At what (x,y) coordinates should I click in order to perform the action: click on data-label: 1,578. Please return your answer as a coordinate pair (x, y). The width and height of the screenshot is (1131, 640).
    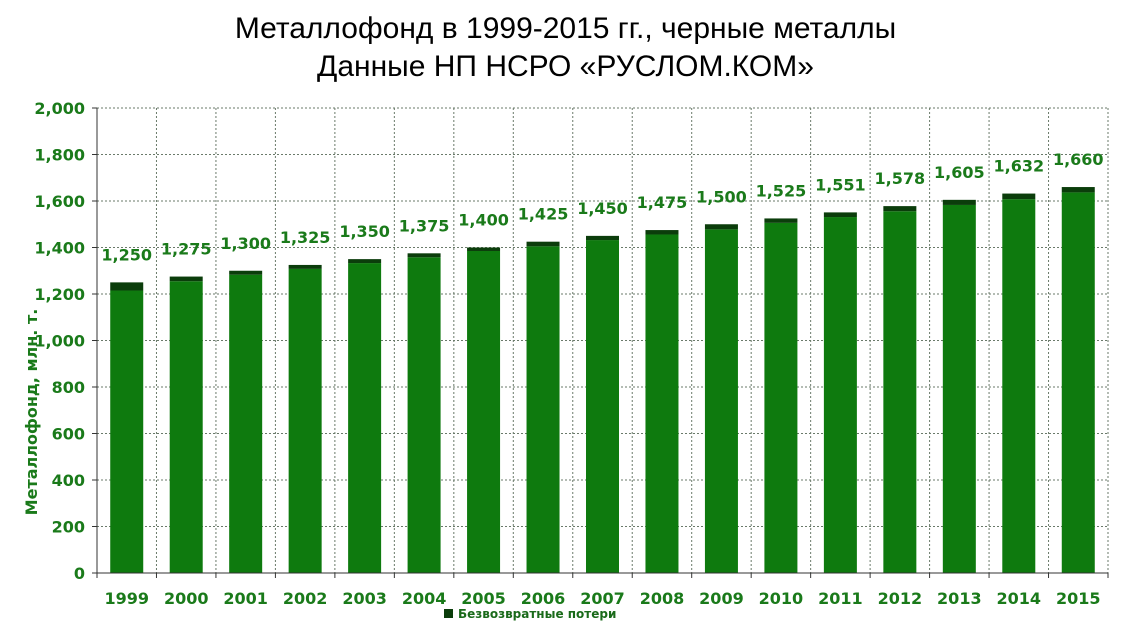
    Looking at the image, I should click on (900, 178).